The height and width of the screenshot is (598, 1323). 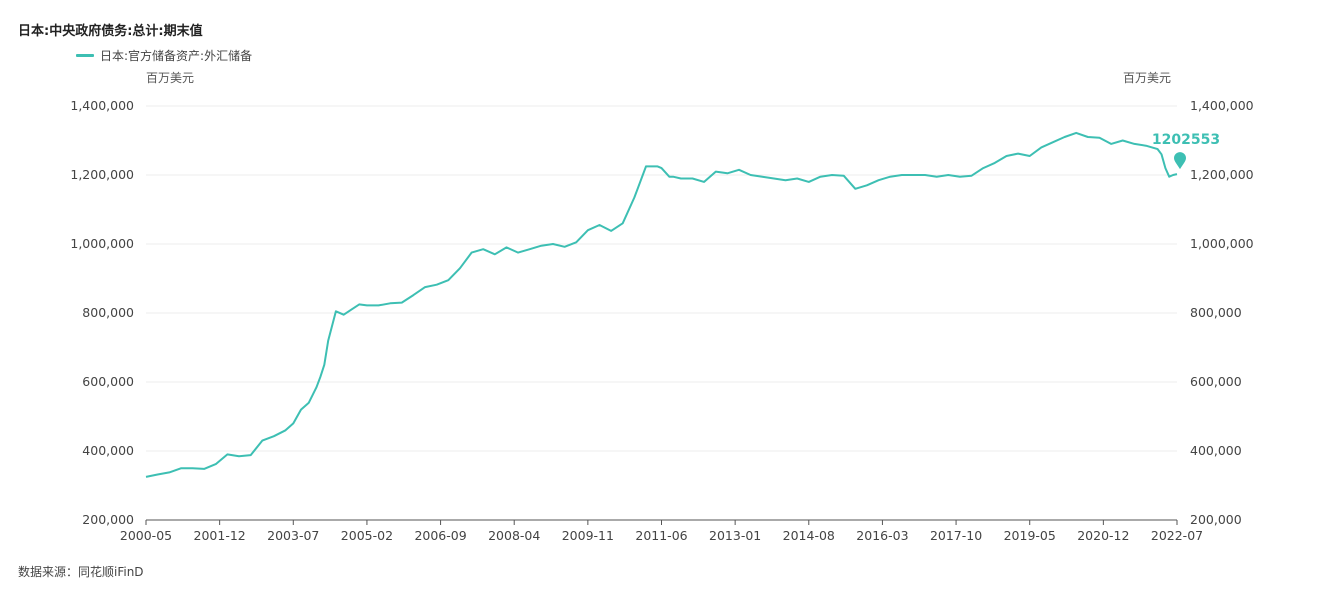 What do you see at coordinates (367, 535) in the screenshot?
I see `x-tick-label: 2005-02` at bounding box center [367, 535].